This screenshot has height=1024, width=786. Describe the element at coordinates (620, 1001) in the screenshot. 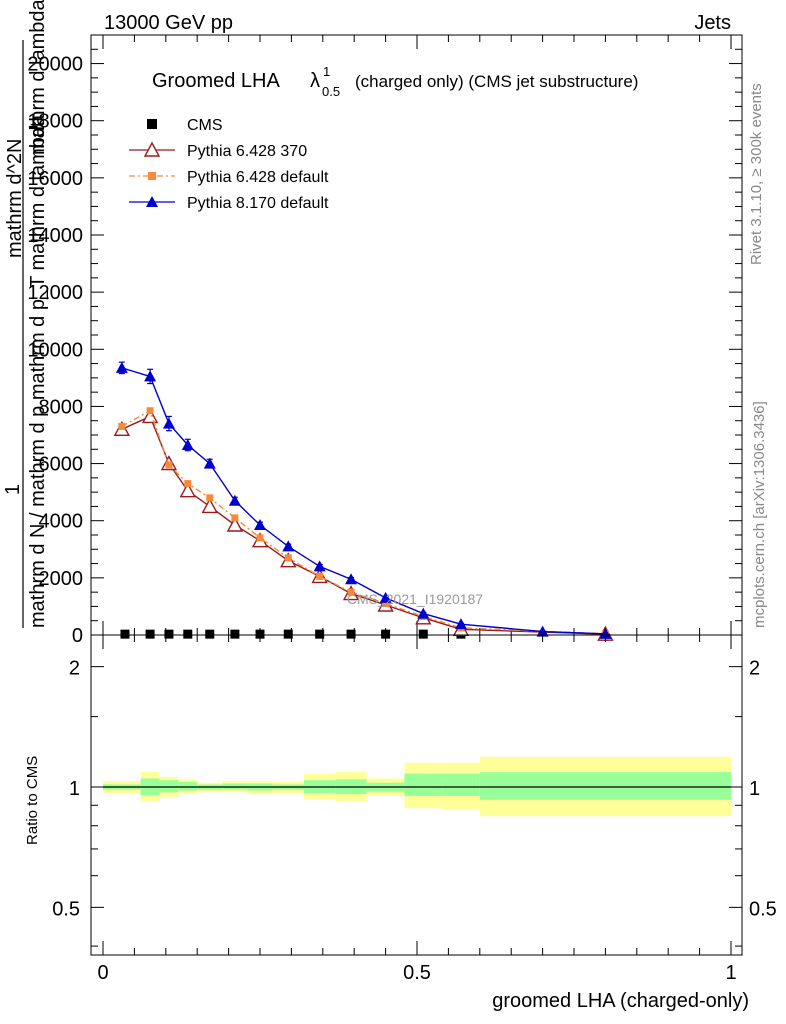

I see `x-axis-label: groomed LHA (charged-only)` at that location.